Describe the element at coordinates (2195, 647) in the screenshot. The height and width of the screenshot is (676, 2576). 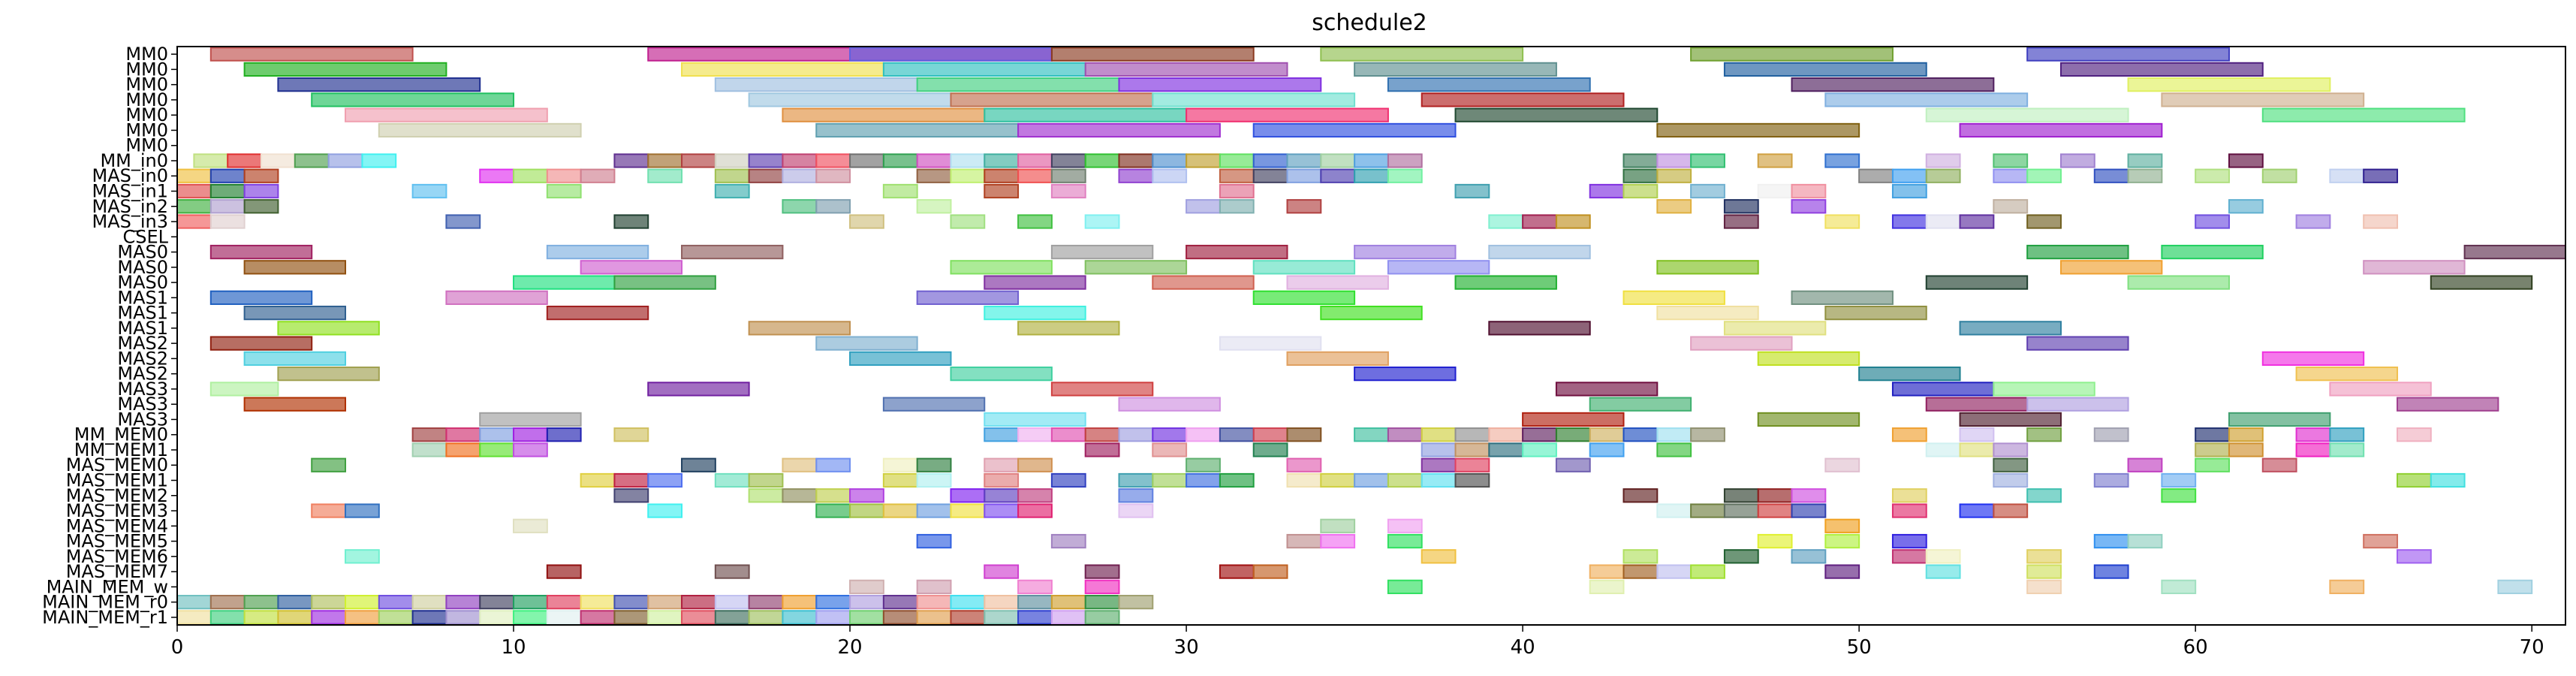
I see `x-tick-label: 60` at that location.